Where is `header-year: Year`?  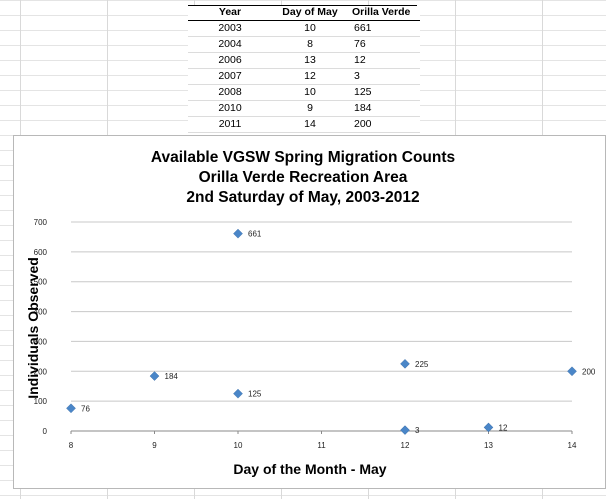 header-year: Year is located at coordinates (230, 13).